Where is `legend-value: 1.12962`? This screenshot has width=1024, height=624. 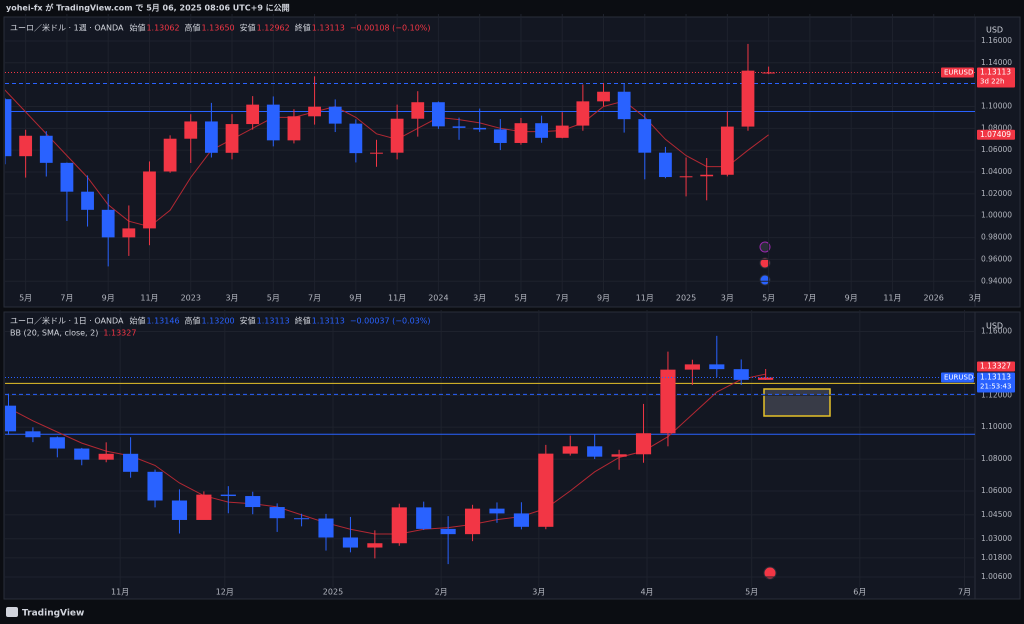
legend-value: 1.12962 is located at coordinates (273, 28).